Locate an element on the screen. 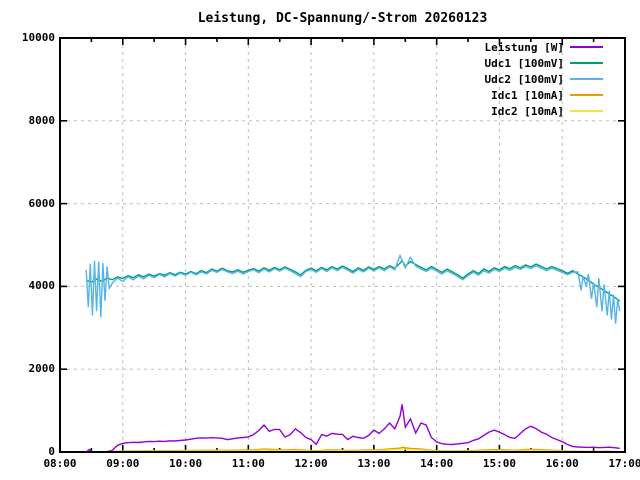  x-tick-label: 14:00 is located at coordinates (437, 463).